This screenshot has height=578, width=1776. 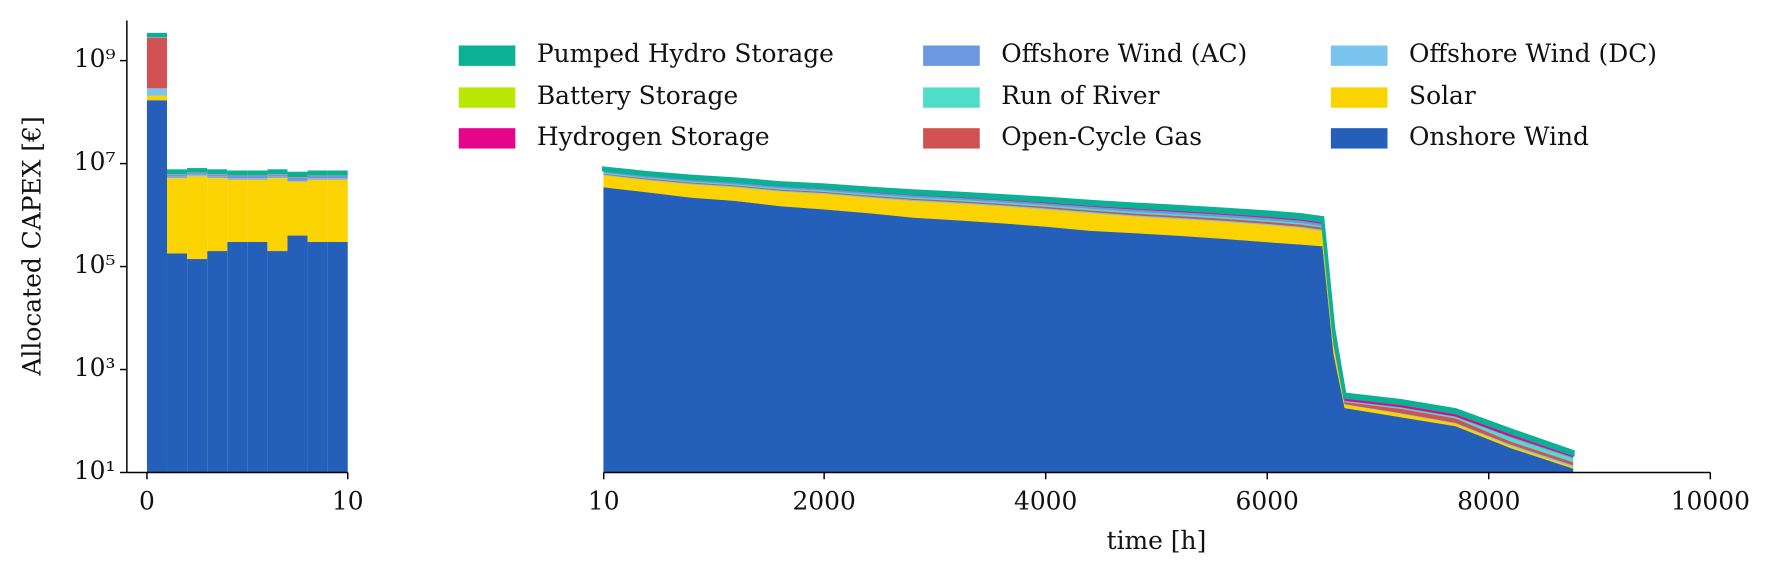 I want to click on x-tick-label: 0, so click(x=147, y=501).